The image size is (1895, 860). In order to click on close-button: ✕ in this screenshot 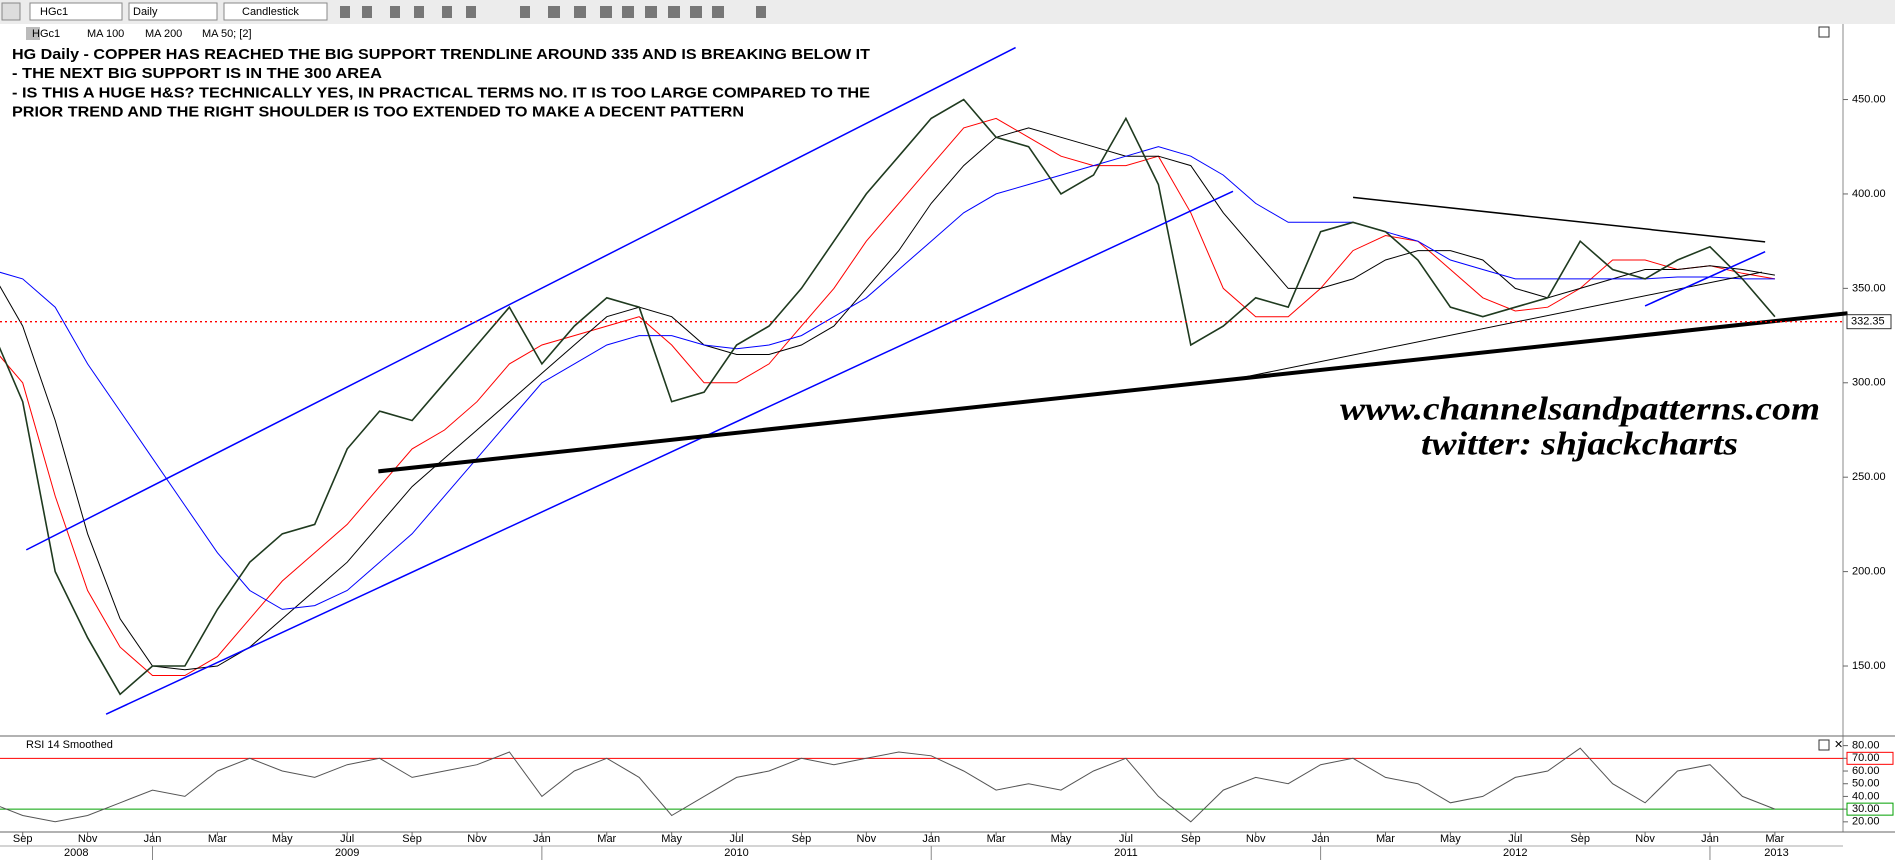, I will do `click(1838, 745)`.